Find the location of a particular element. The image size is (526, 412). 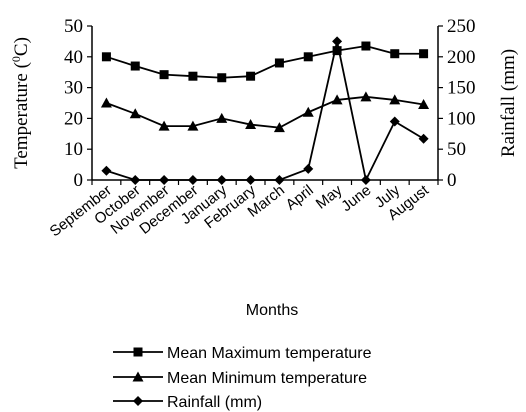

legend-item: Mean Minimum temperature is located at coordinates (240, 378).